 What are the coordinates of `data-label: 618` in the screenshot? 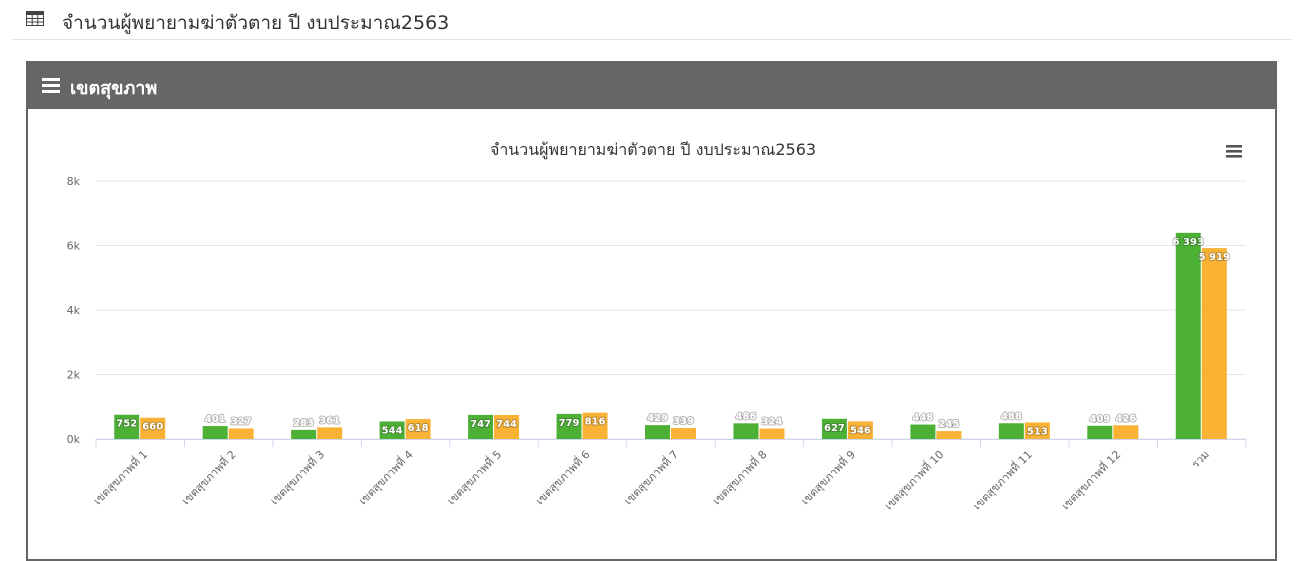 It's located at (418, 428).